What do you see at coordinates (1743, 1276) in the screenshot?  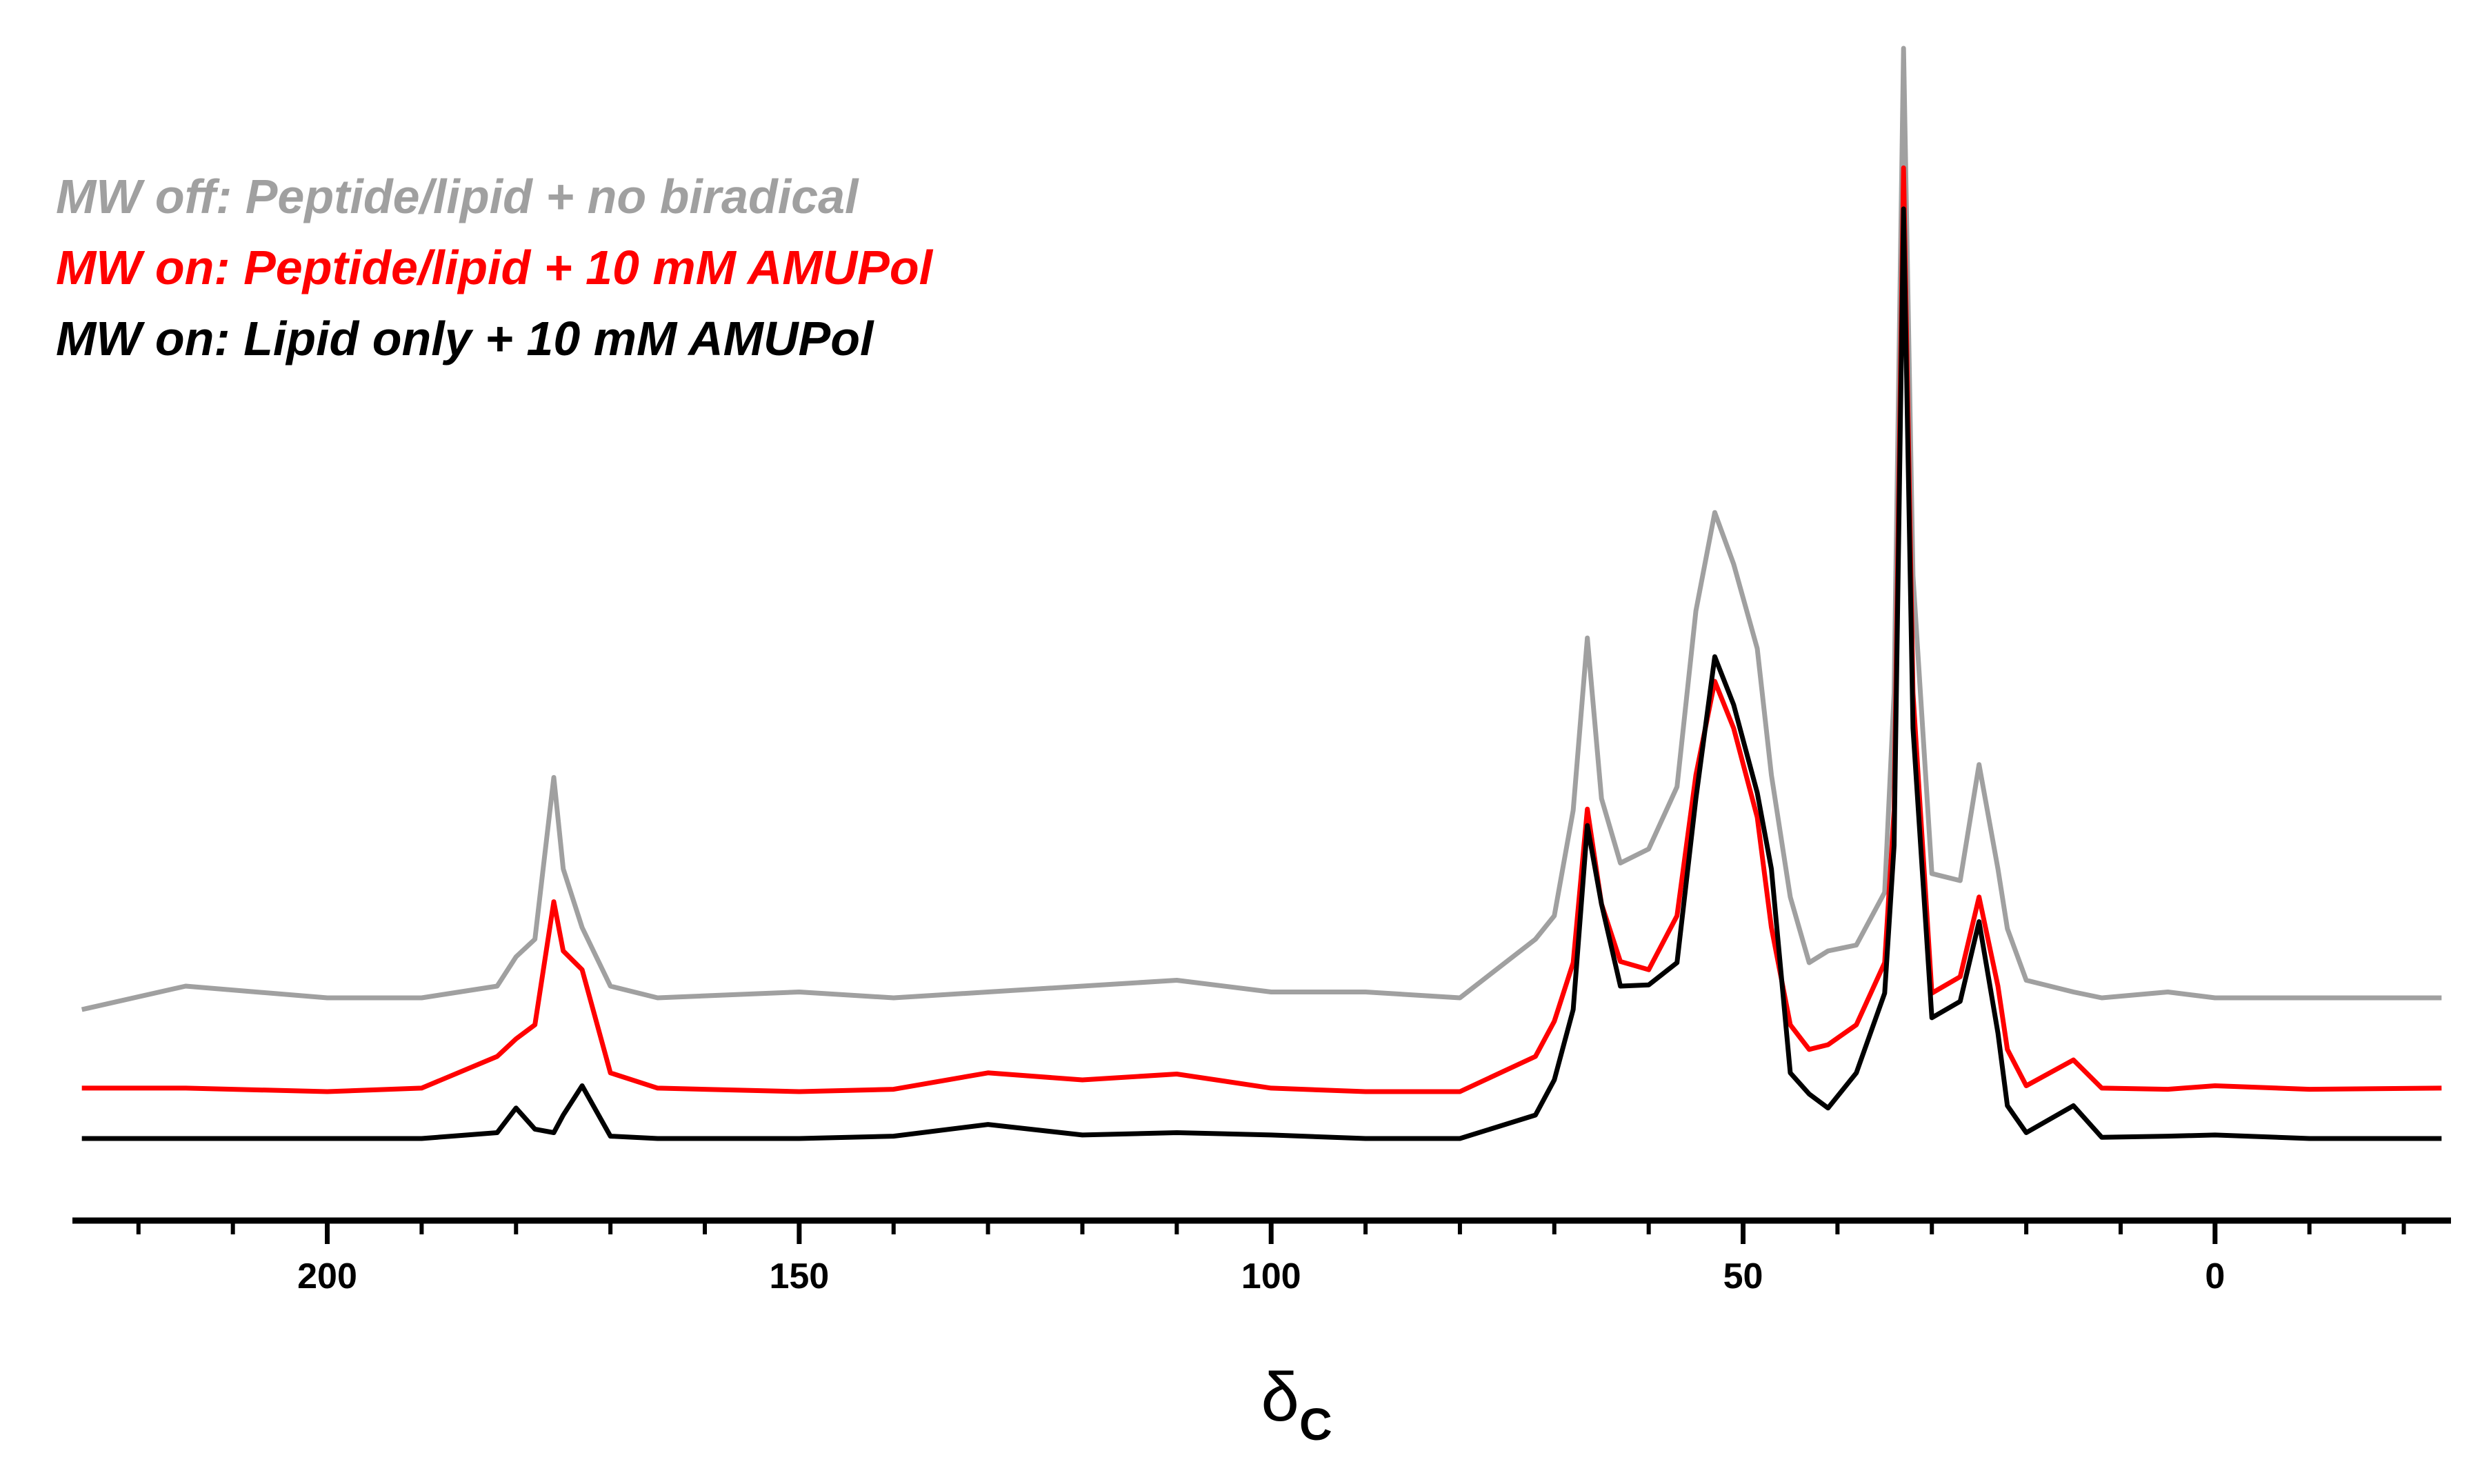 I see `x-tick-label: 50` at bounding box center [1743, 1276].